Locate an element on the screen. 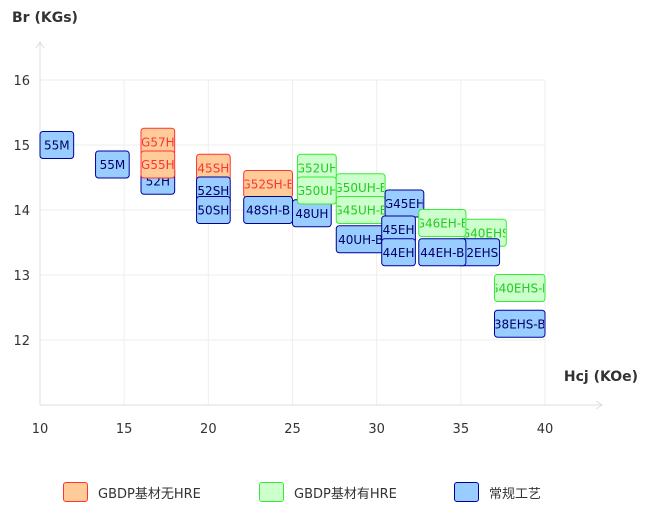  y-tick-label: 13 is located at coordinates (21, 276).